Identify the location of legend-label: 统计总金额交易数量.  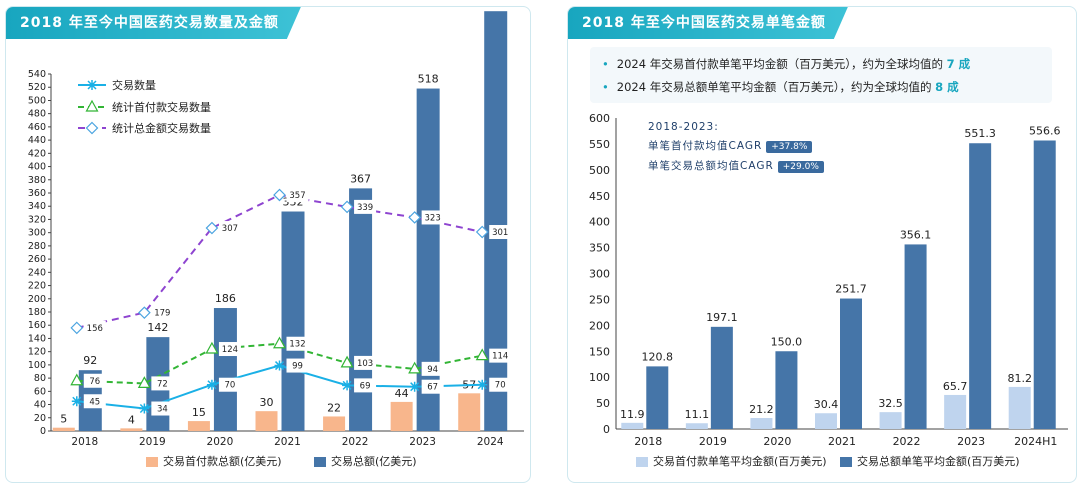
(161, 128).